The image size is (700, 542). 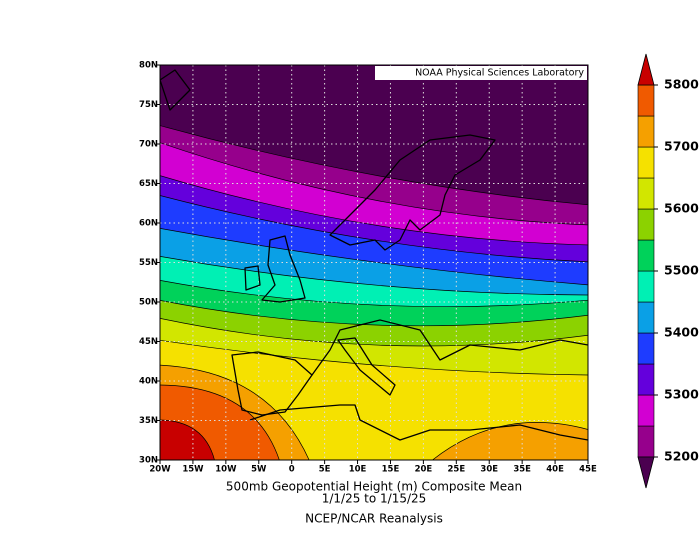 What do you see at coordinates (148, 105) in the screenshot?
I see `lat-tick-label: 75N` at bounding box center [148, 105].